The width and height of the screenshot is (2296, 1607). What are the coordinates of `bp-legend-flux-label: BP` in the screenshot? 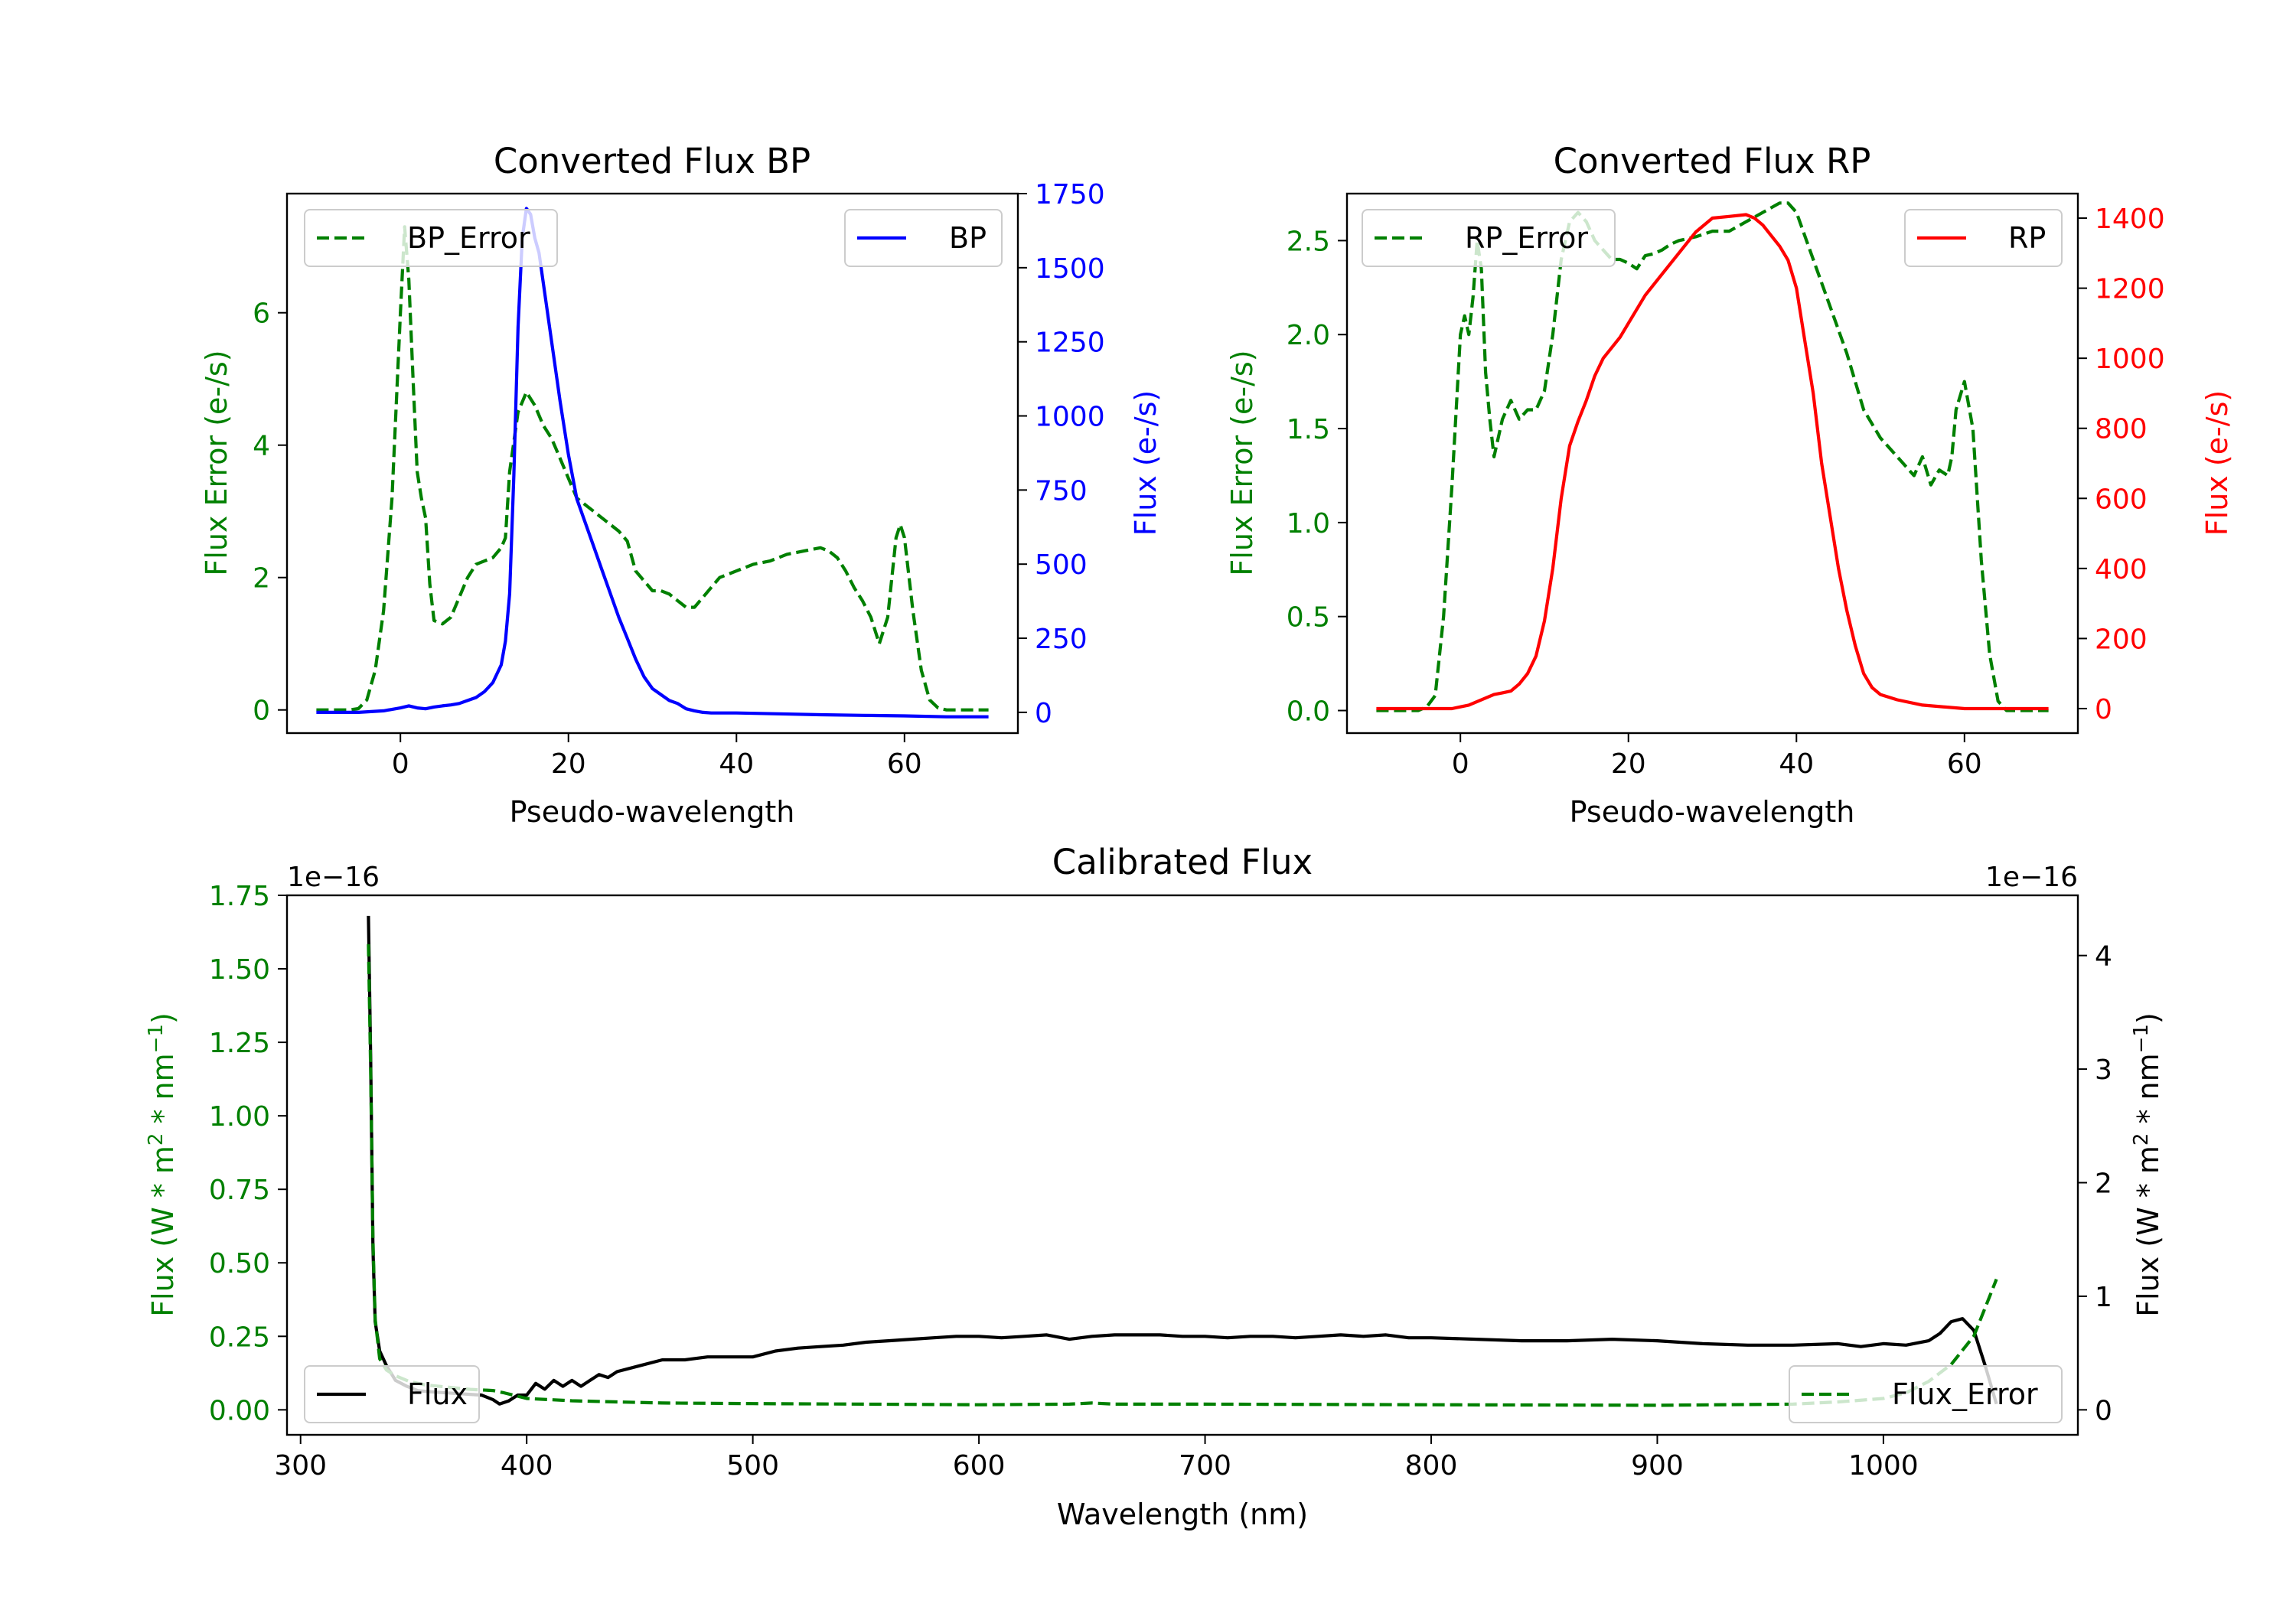 It's located at (968, 238).